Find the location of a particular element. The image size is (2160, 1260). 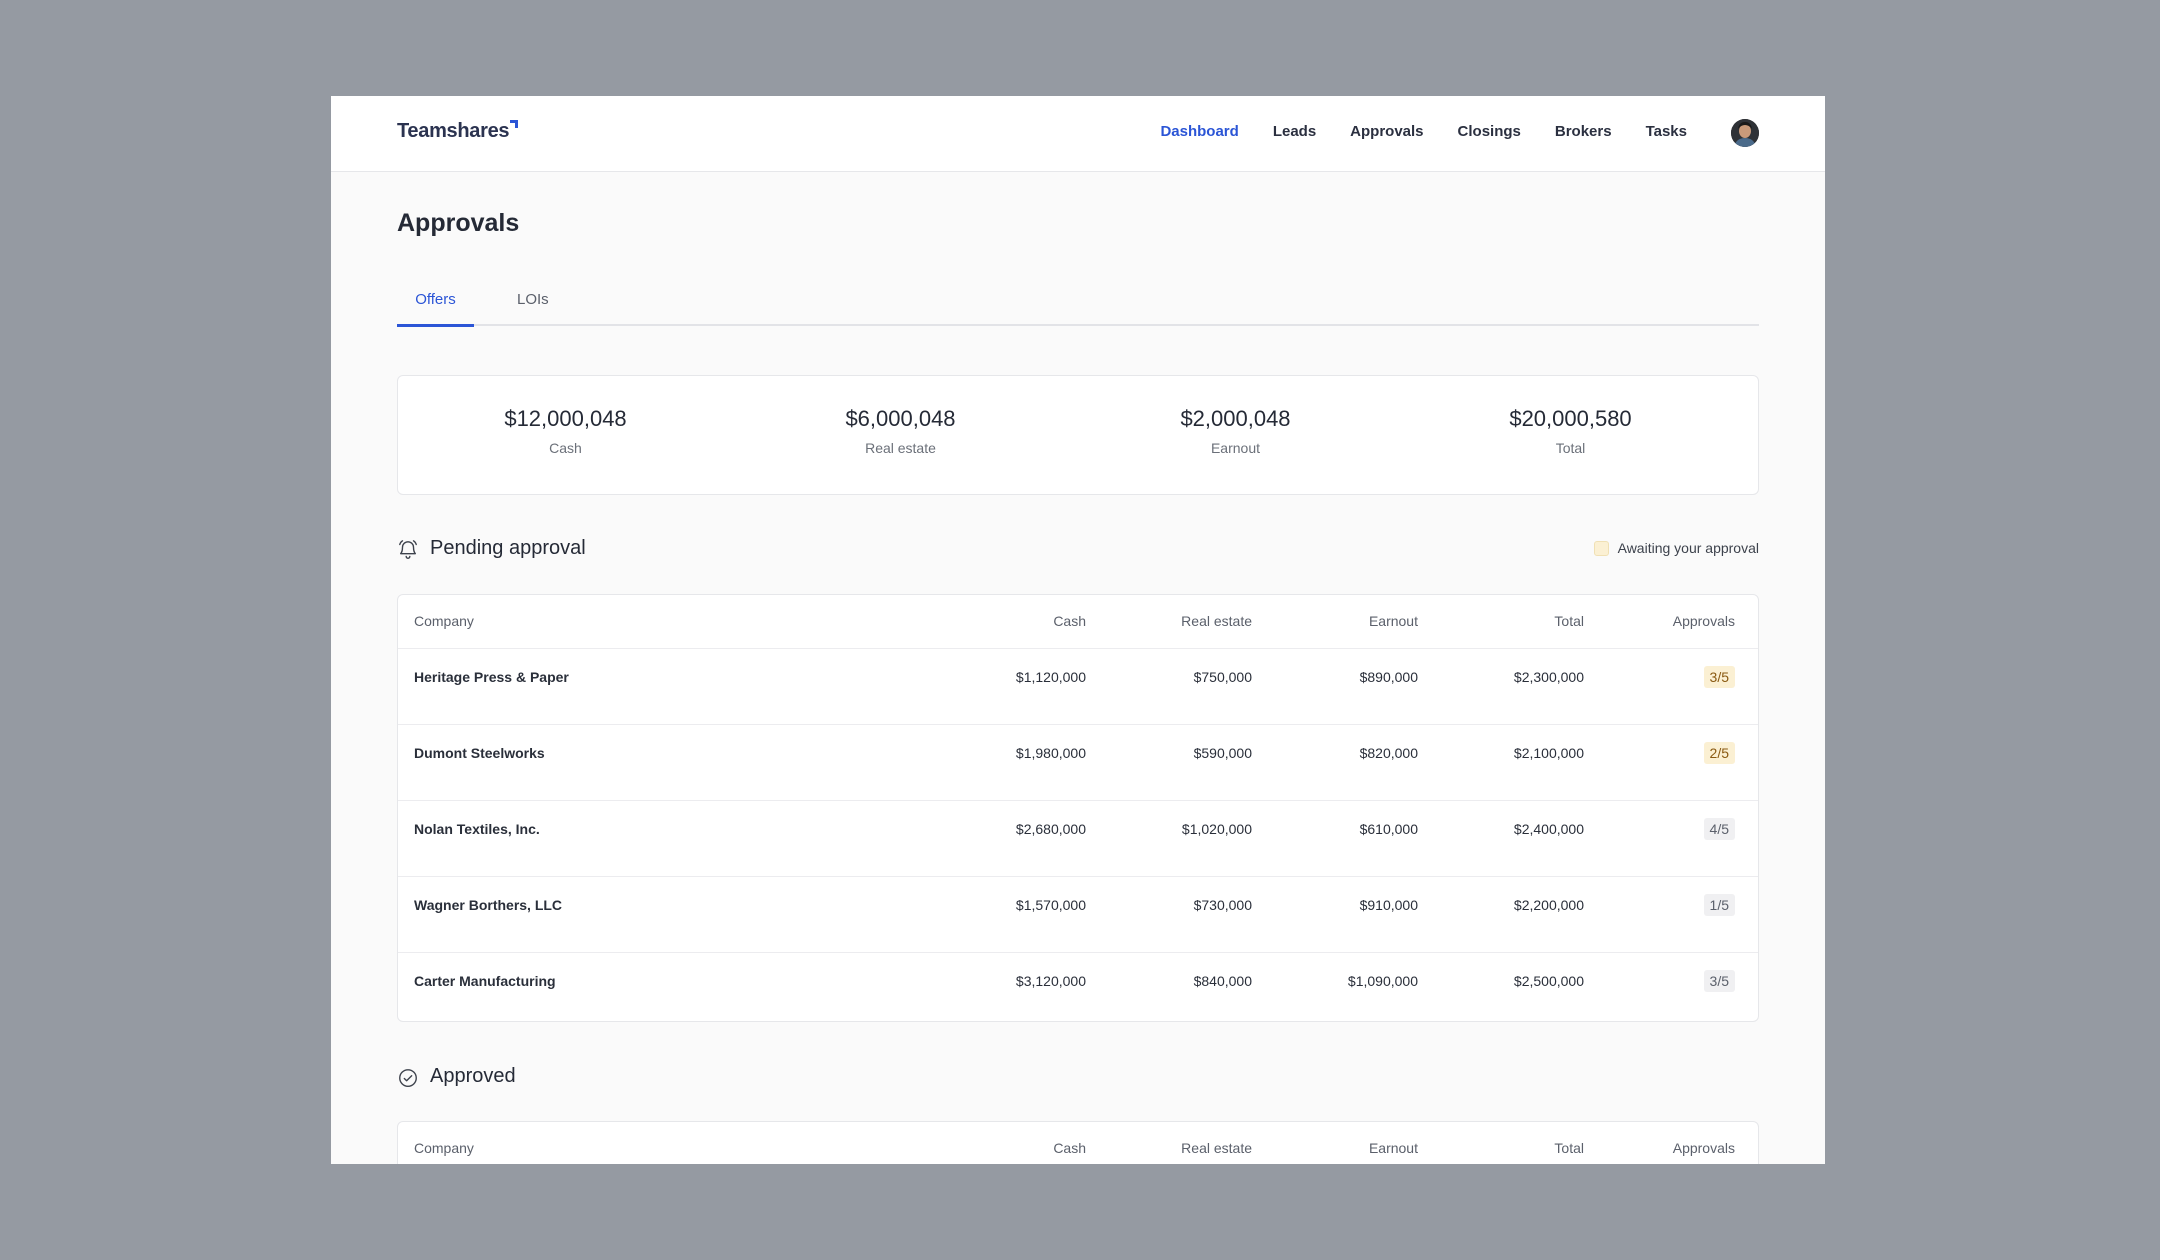

pending-approval-title: Pending approval is located at coordinates (508, 548).